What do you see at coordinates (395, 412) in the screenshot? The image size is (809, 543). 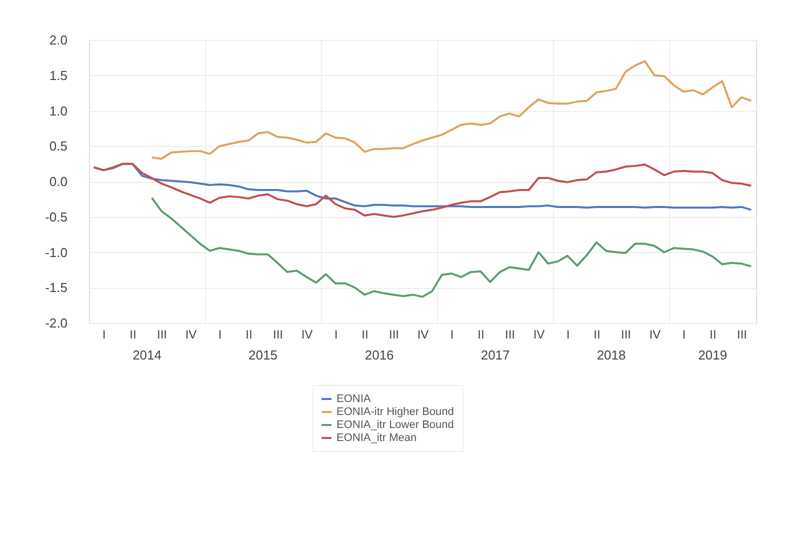 I see `legend-label: EONIA-itr Higher Bound` at bounding box center [395, 412].